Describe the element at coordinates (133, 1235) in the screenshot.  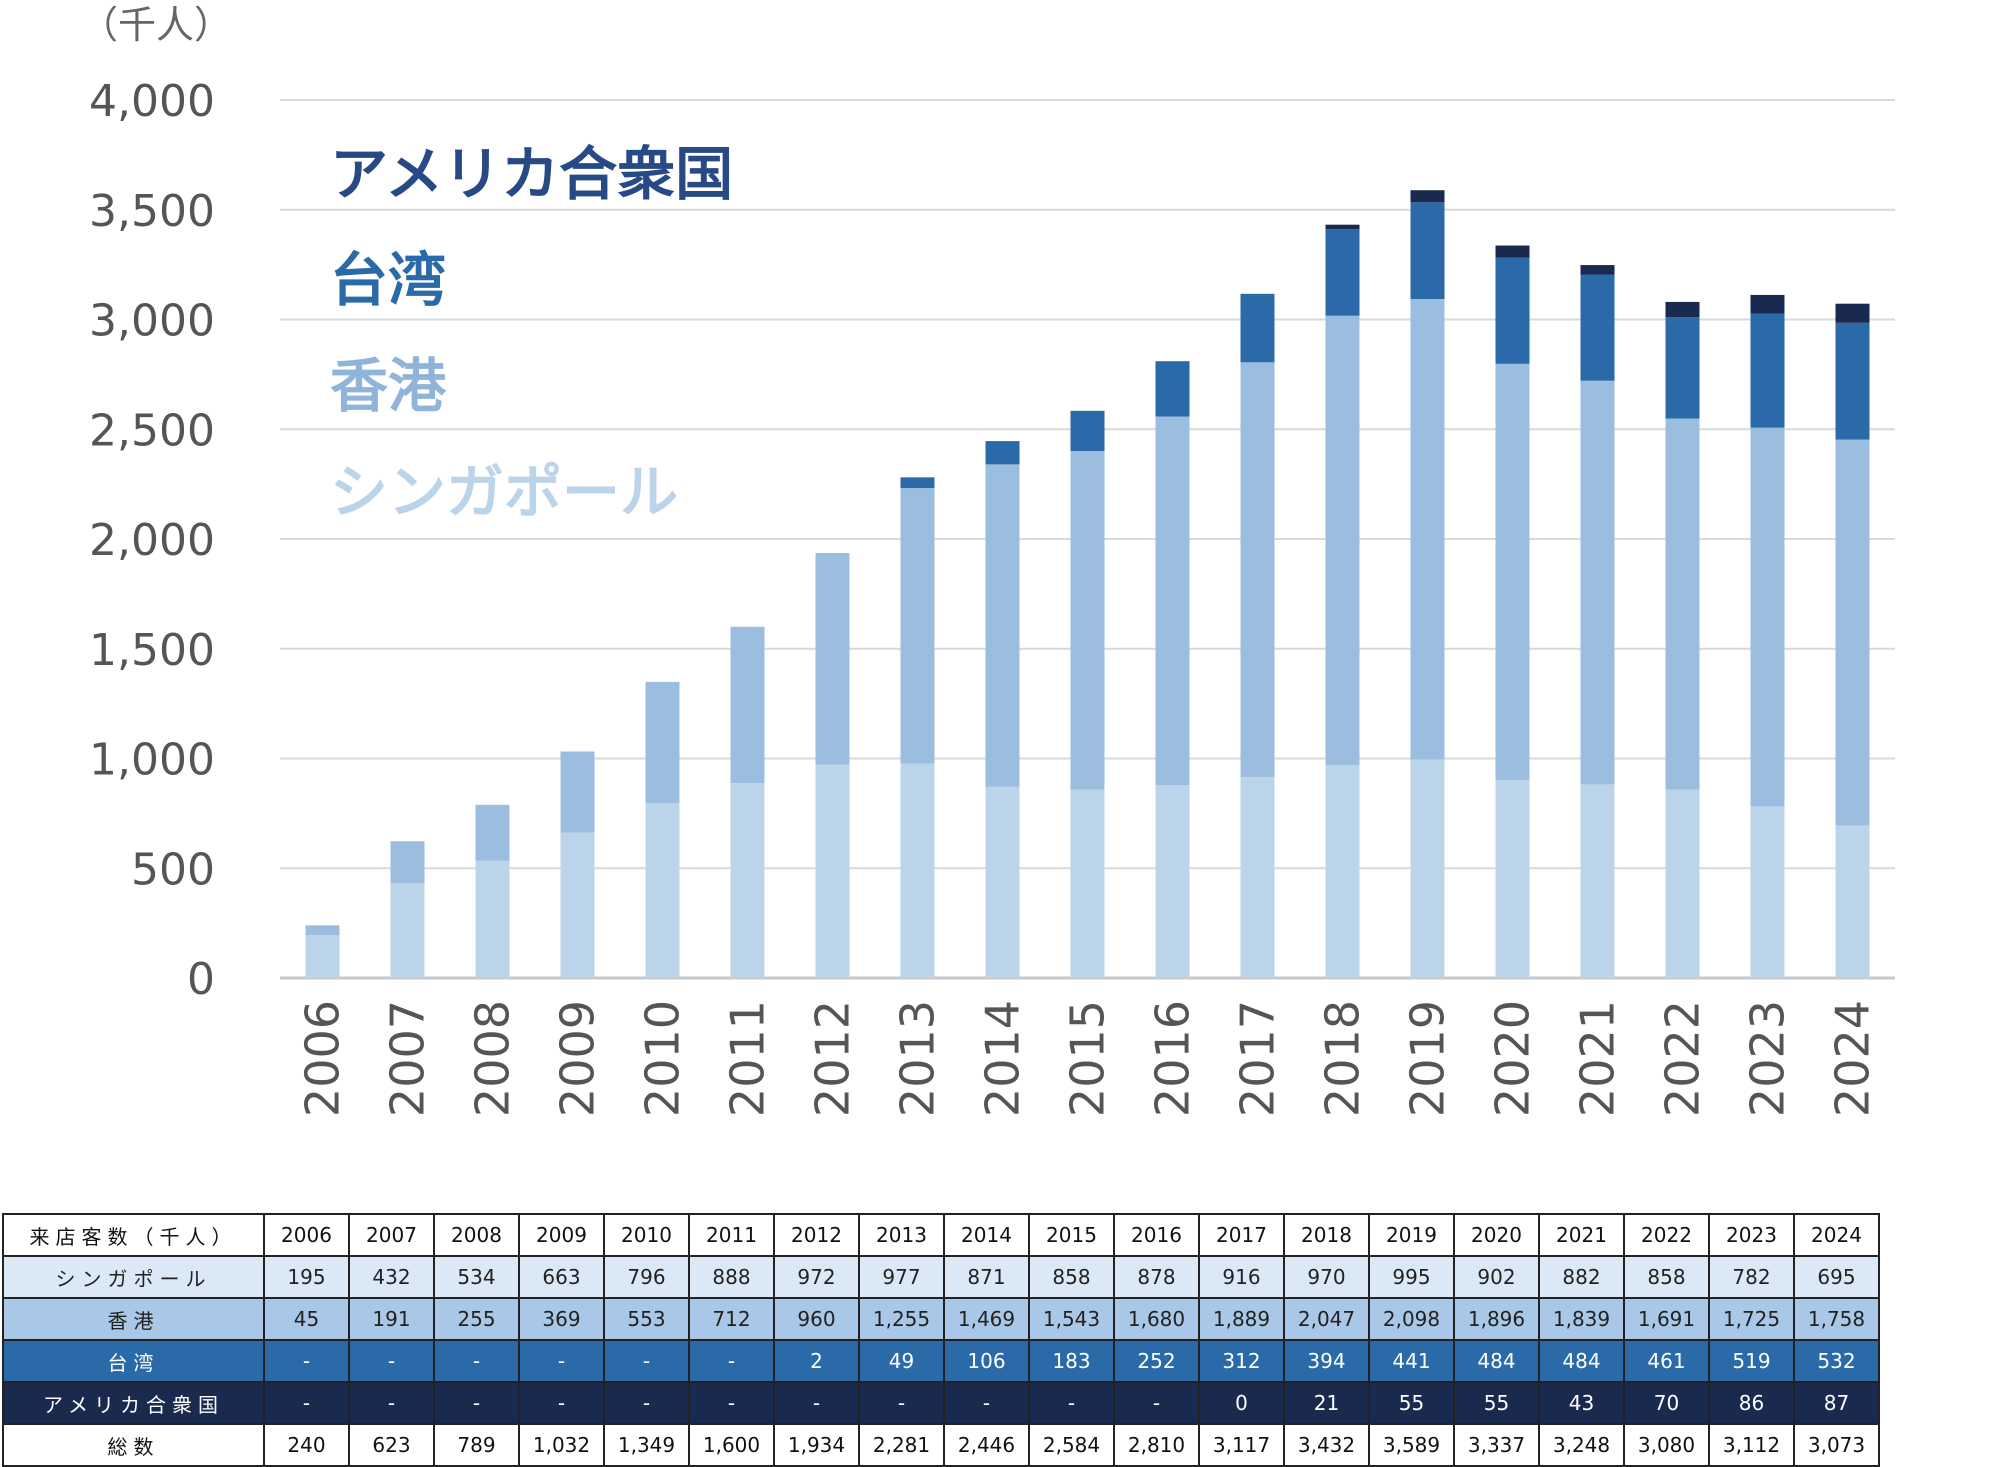
I see `row-header-cell: 来店客数（千人）` at that location.